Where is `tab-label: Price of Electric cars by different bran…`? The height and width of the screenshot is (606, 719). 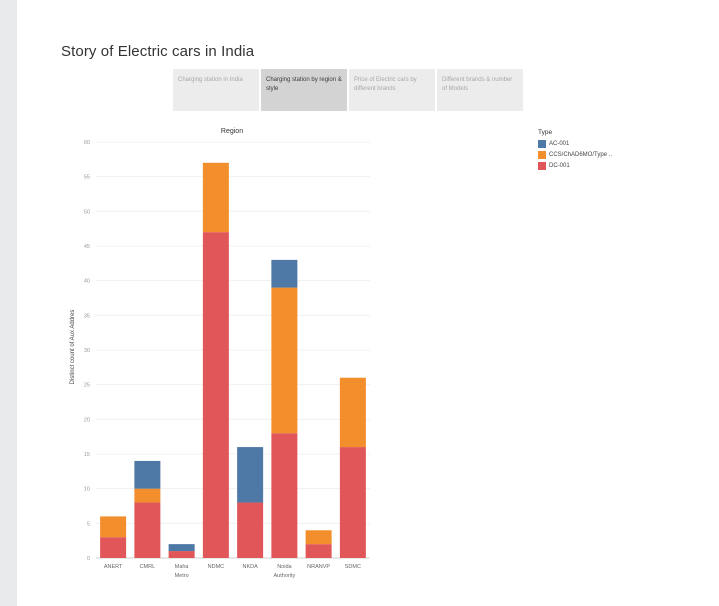 tab-label: Price of Electric cars by different bran… is located at coordinates (385, 84).